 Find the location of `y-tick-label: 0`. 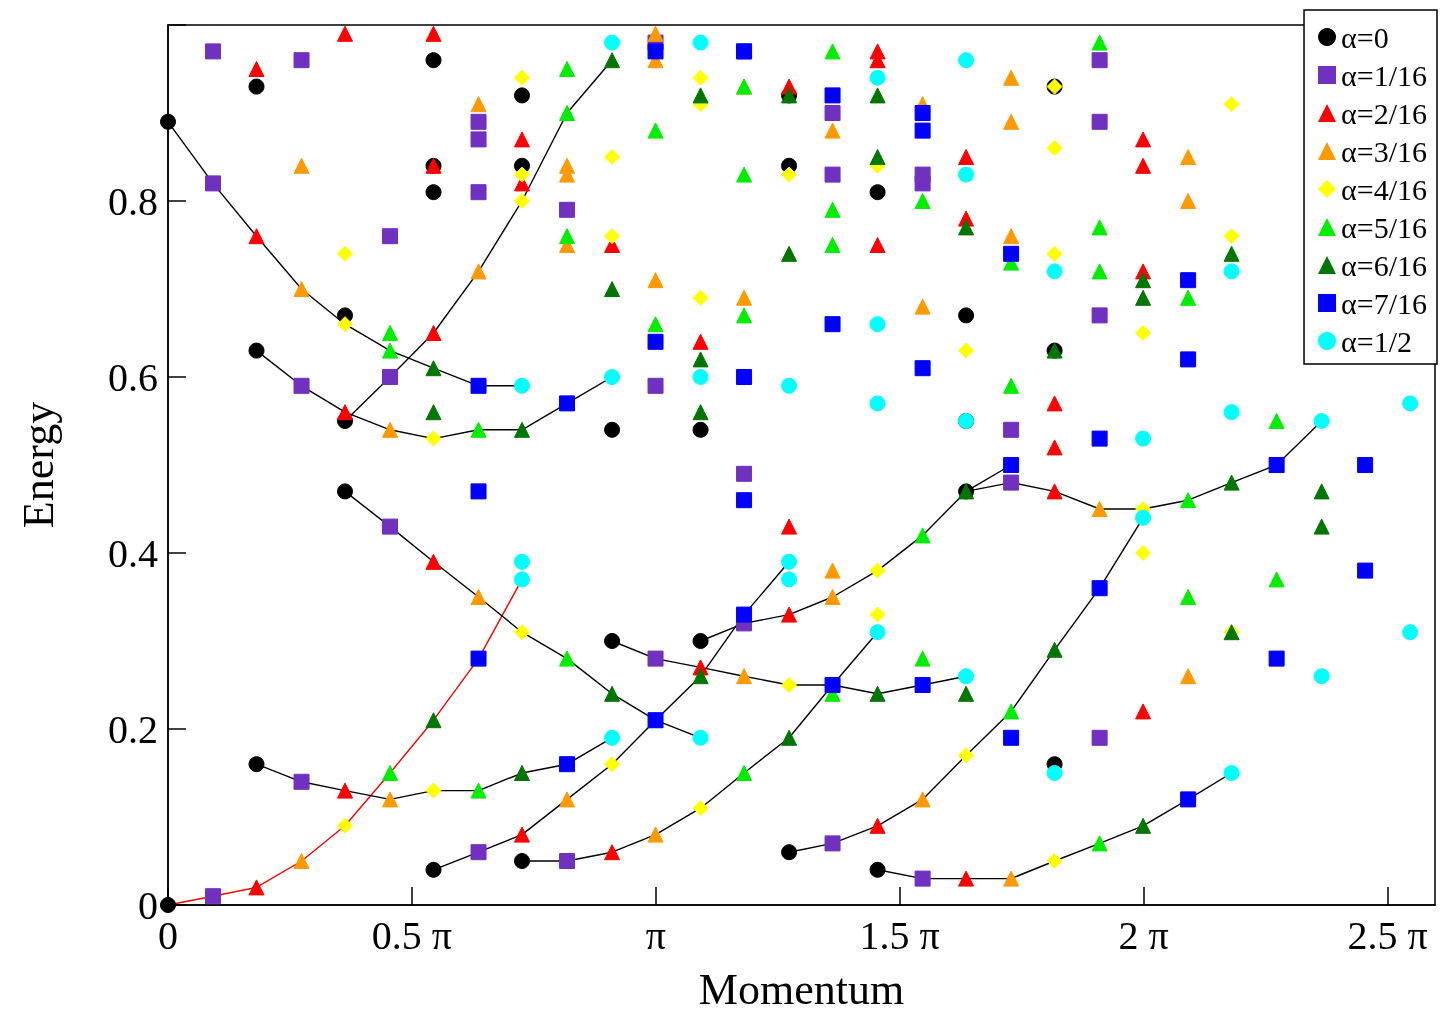

y-tick-label: 0 is located at coordinates (148, 905).